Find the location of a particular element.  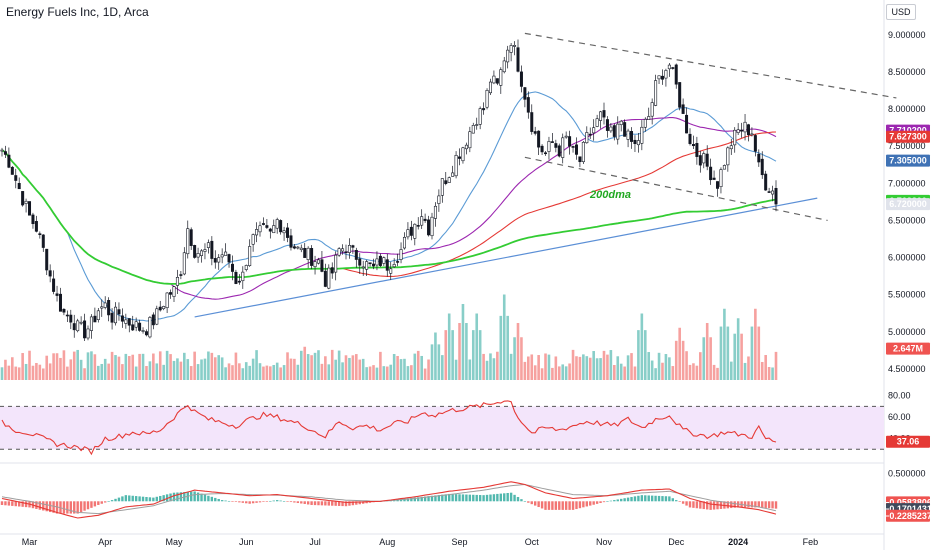

price-tick-label: 4.500000 is located at coordinates (907, 369).